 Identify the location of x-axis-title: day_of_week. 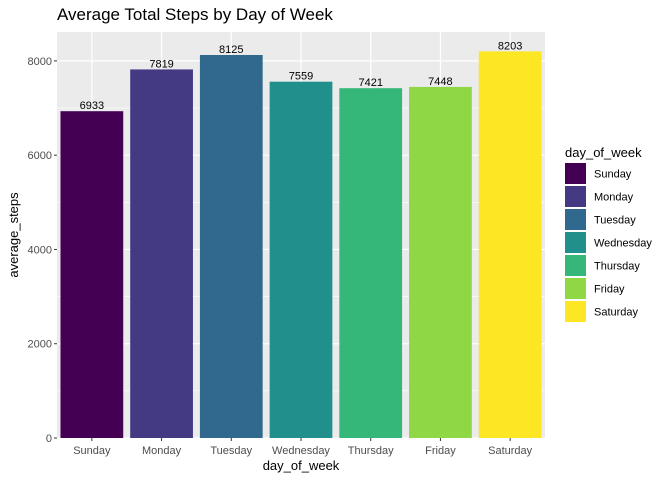
(301, 465).